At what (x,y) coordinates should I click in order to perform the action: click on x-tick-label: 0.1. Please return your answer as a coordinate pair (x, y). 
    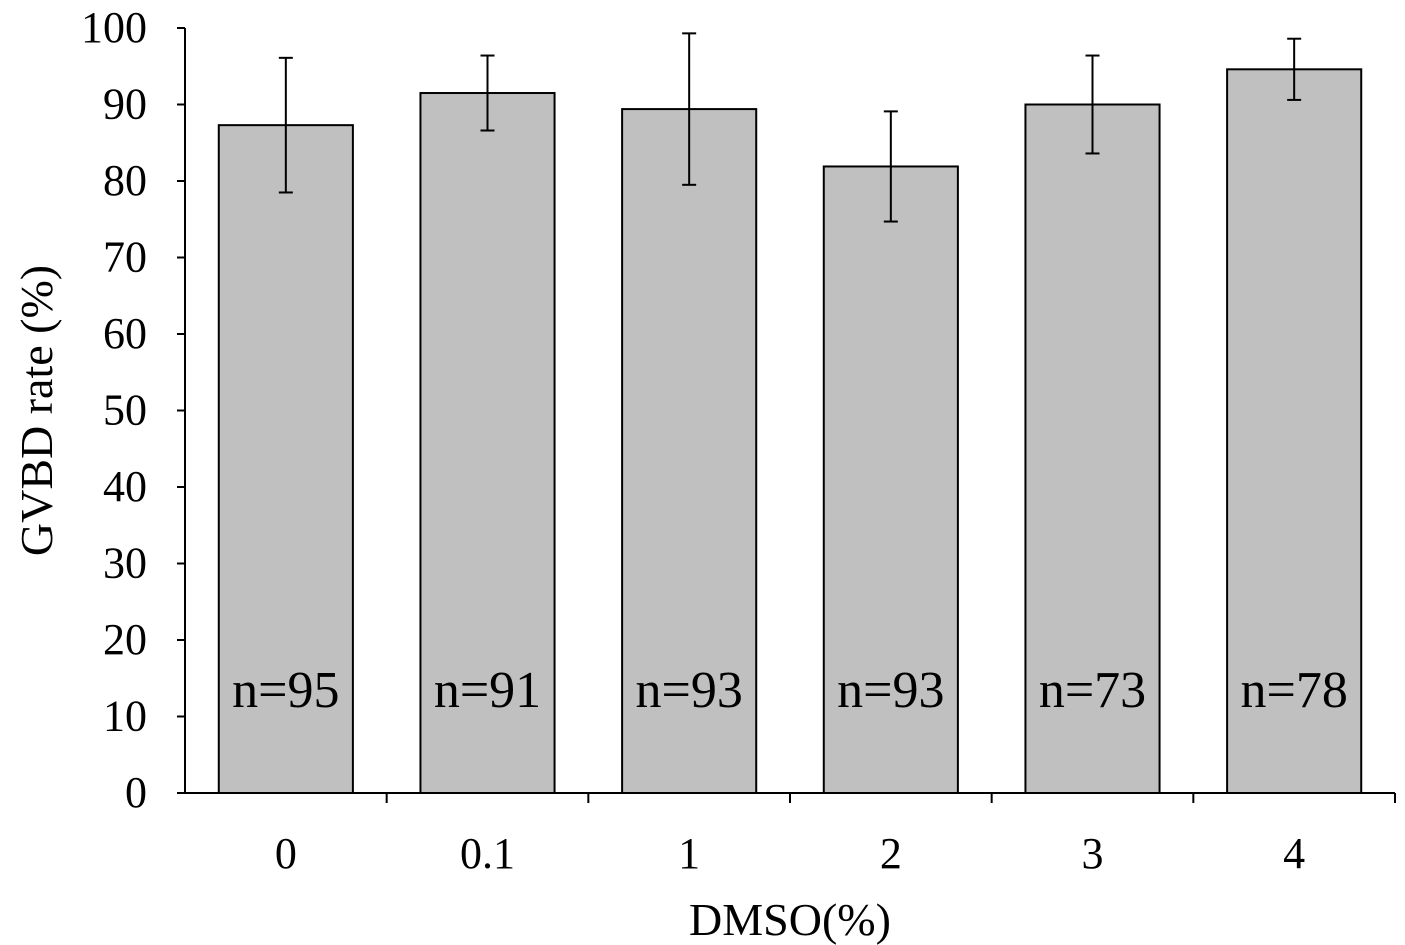
    Looking at the image, I should click on (487, 853).